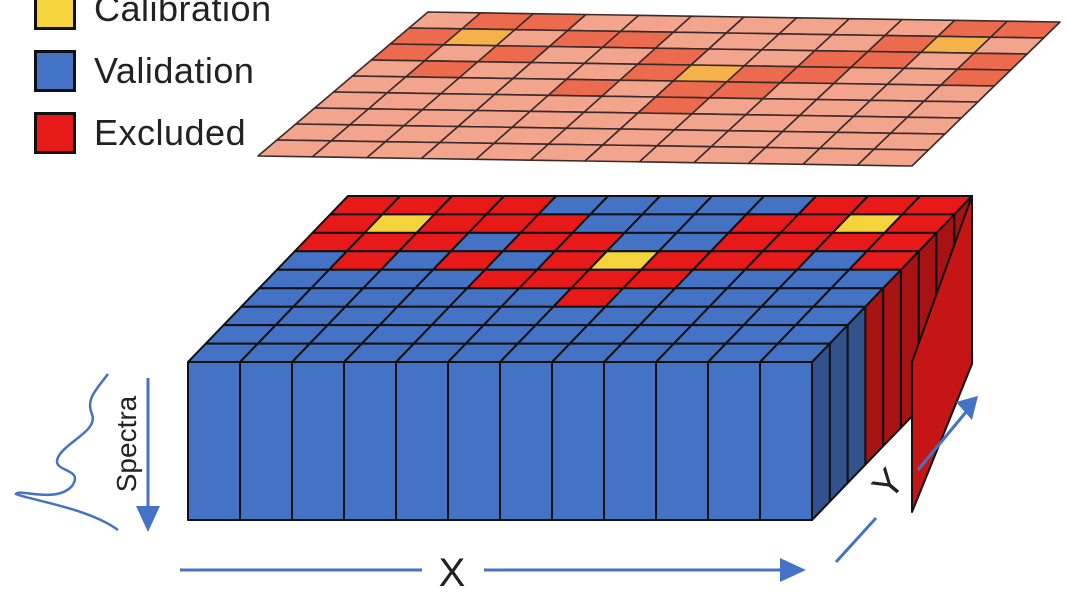 This screenshot has width=1068, height=597. I want to click on legend-item-calibration: Calibration, so click(153, 20).